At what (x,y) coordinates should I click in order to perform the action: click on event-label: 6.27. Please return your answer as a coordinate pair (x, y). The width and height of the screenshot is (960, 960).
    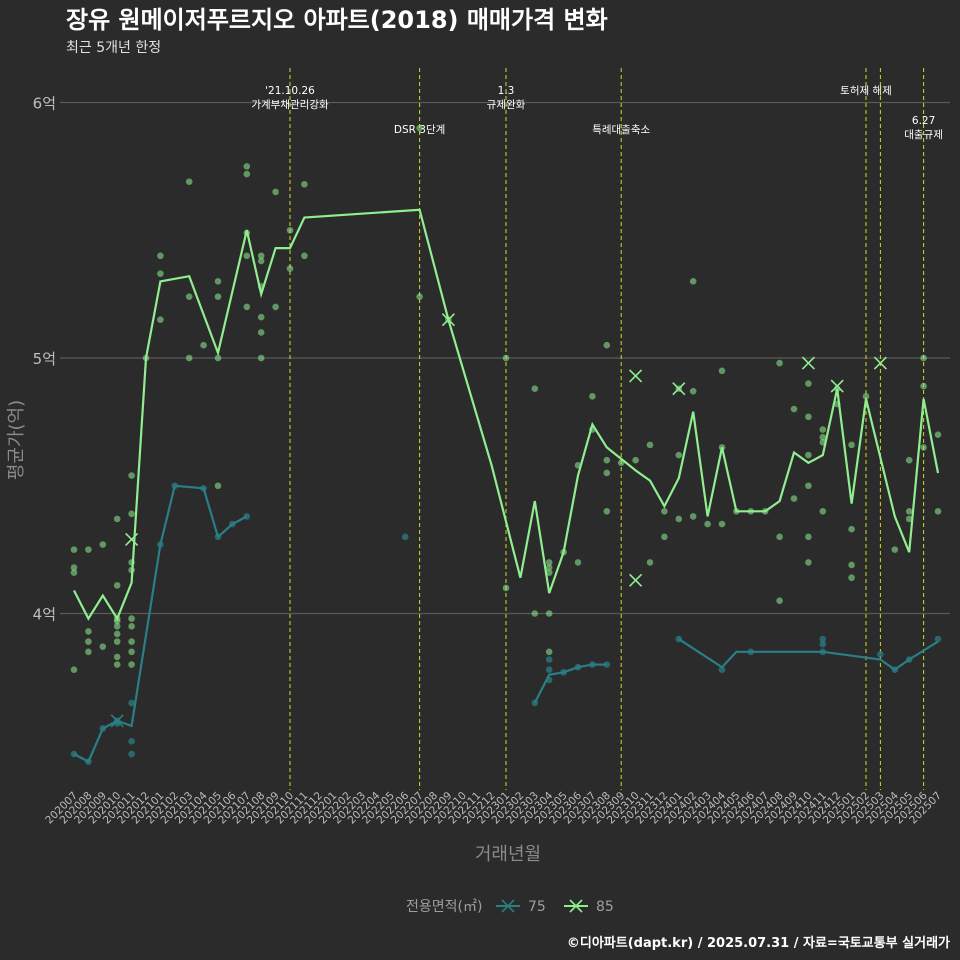
    Looking at the image, I should click on (923, 121).